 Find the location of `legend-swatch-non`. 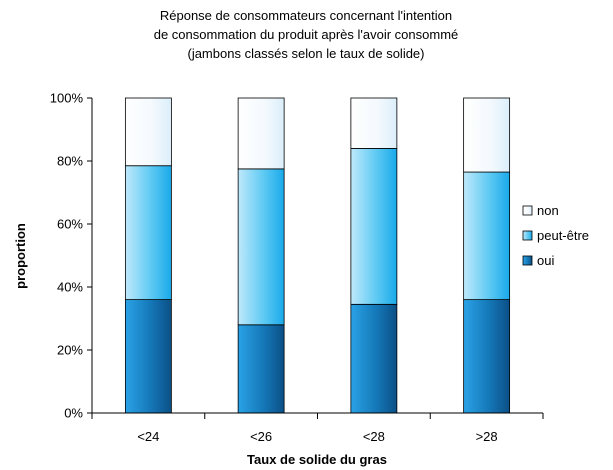

legend-swatch-non is located at coordinates (527, 210).